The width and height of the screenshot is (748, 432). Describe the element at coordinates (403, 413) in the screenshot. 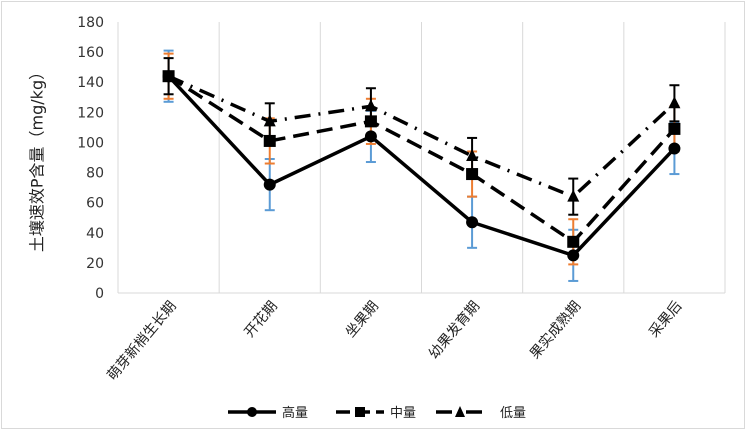

I see `legend-label: 中量` at that location.